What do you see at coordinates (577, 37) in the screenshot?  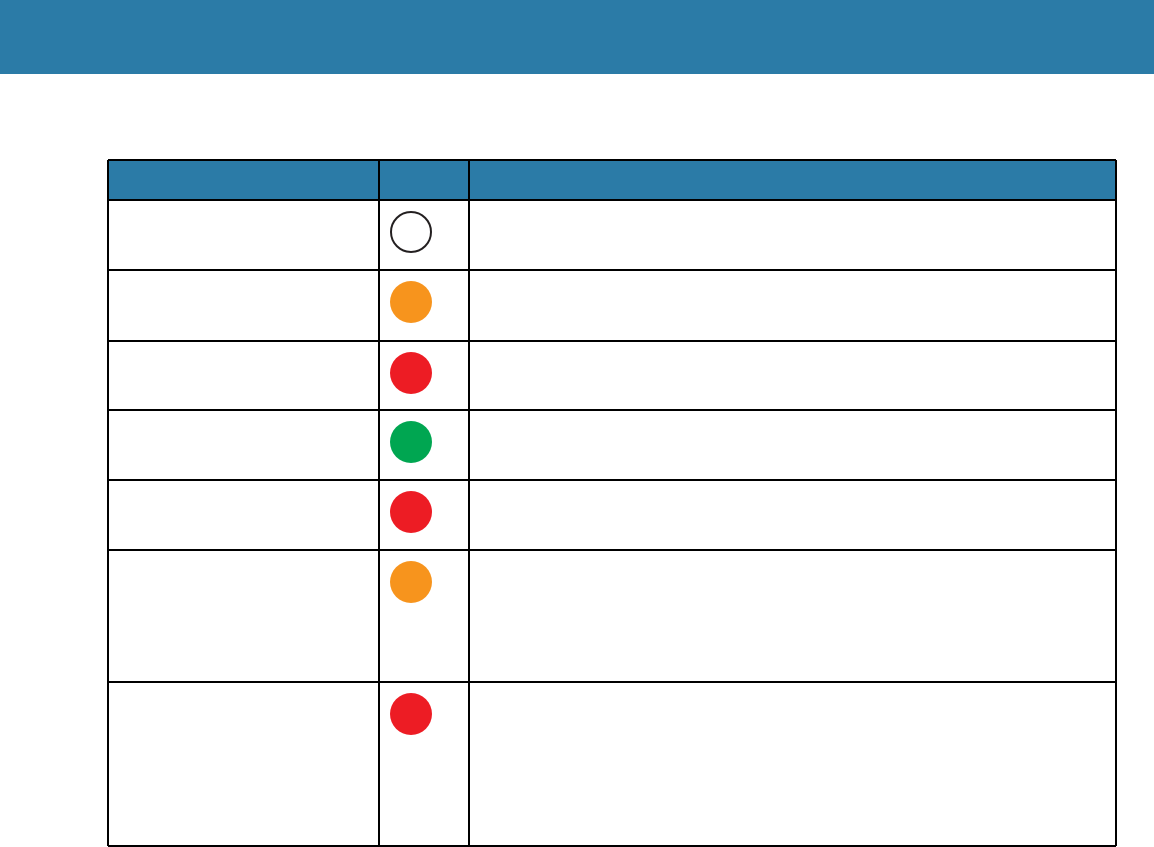 I see `top-banner` at bounding box center [577, 37].